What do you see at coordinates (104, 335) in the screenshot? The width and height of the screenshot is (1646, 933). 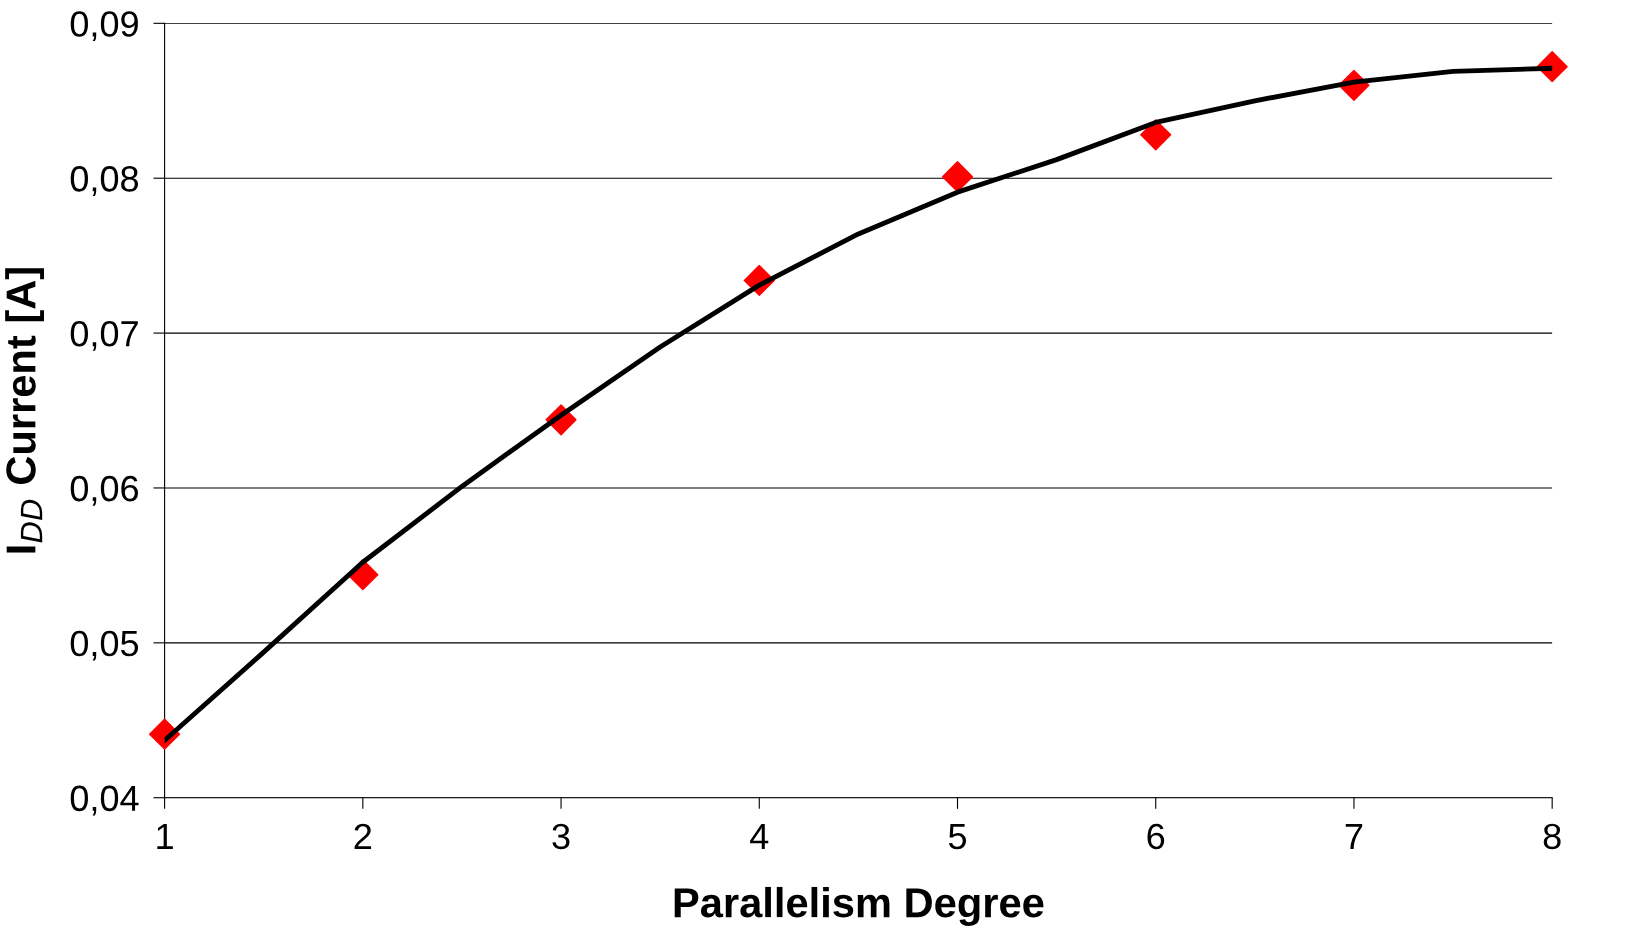 I see `y-tick-label: 0,07` at bounding box center [104, 335].